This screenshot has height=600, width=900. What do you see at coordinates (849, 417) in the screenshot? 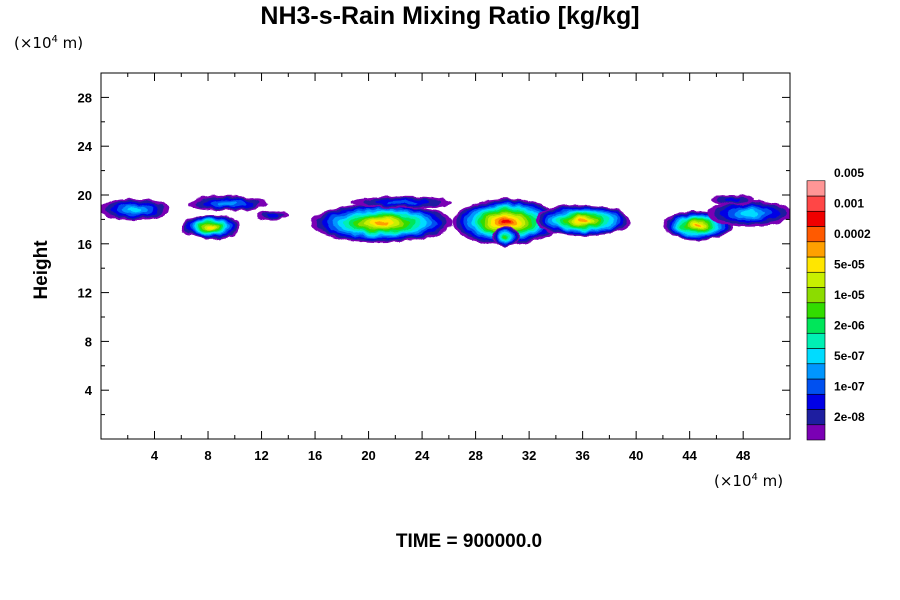
I see `colorbar-label: 2e-08` at bounding box center [849, 417].